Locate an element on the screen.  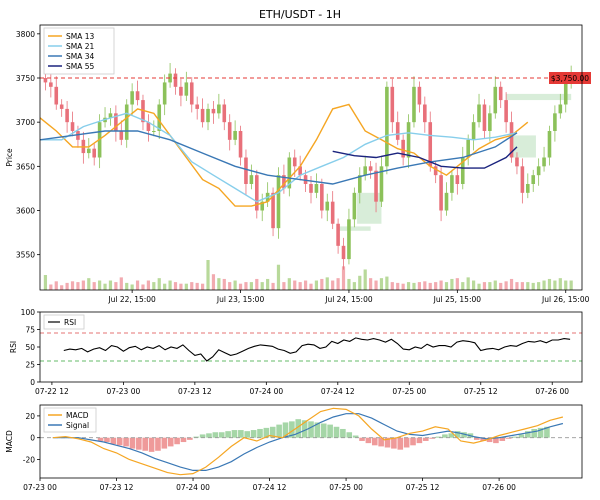
legend-label: RSI is located at coordinates (70, 322).